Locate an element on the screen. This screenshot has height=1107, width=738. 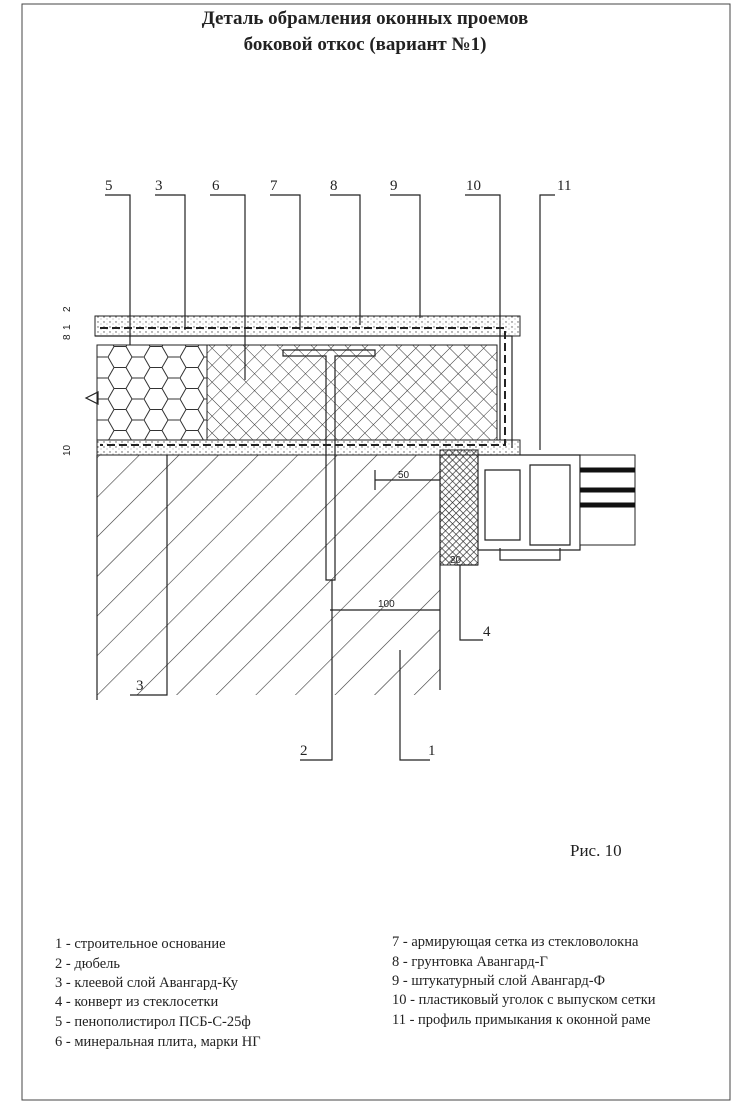
legend-item: 1 - строительное основание is located at coordinates (140, 944).